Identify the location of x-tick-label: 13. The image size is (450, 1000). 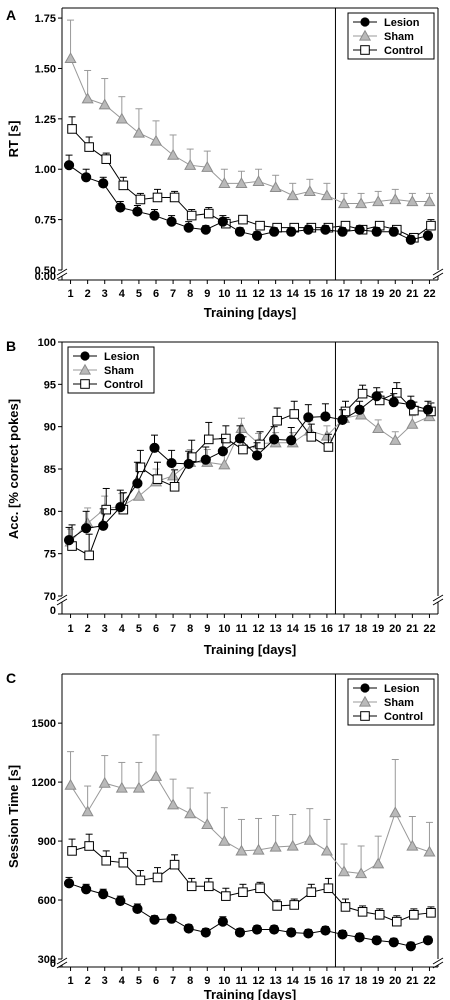
(276, 981).